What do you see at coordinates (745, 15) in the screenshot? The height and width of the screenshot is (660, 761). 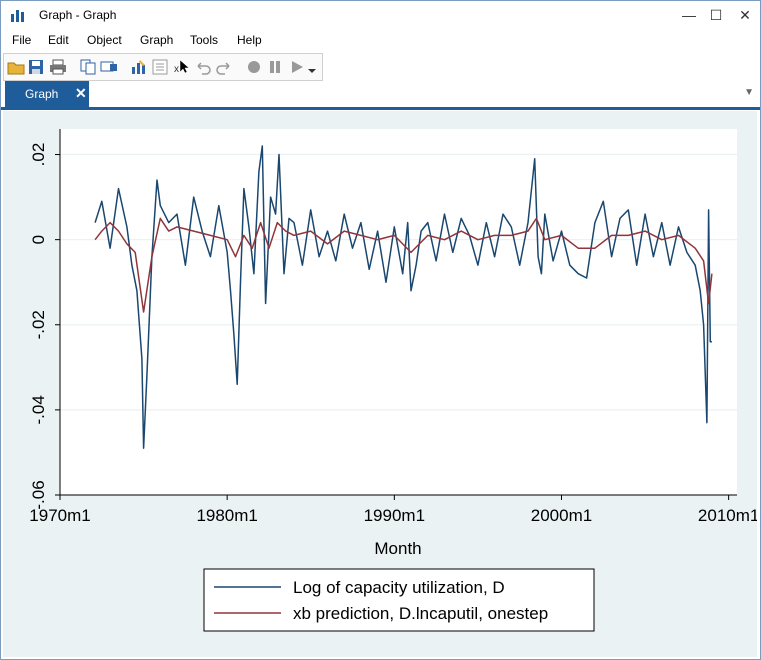 I see `close-button: ✕` at bounding box center [745, 15].